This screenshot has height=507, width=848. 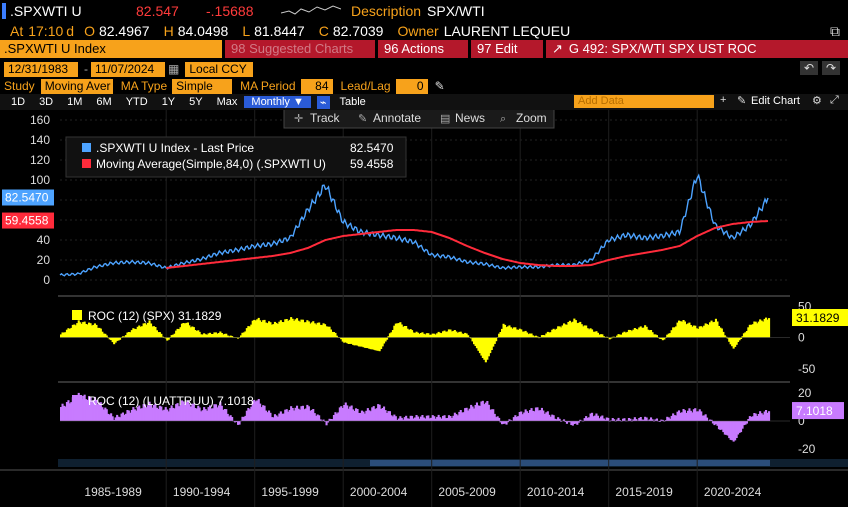 What do you see at coordinates (75, 102) in the screenshot?
I see `tf-1m: 1M` at bounding box center [75, 102].